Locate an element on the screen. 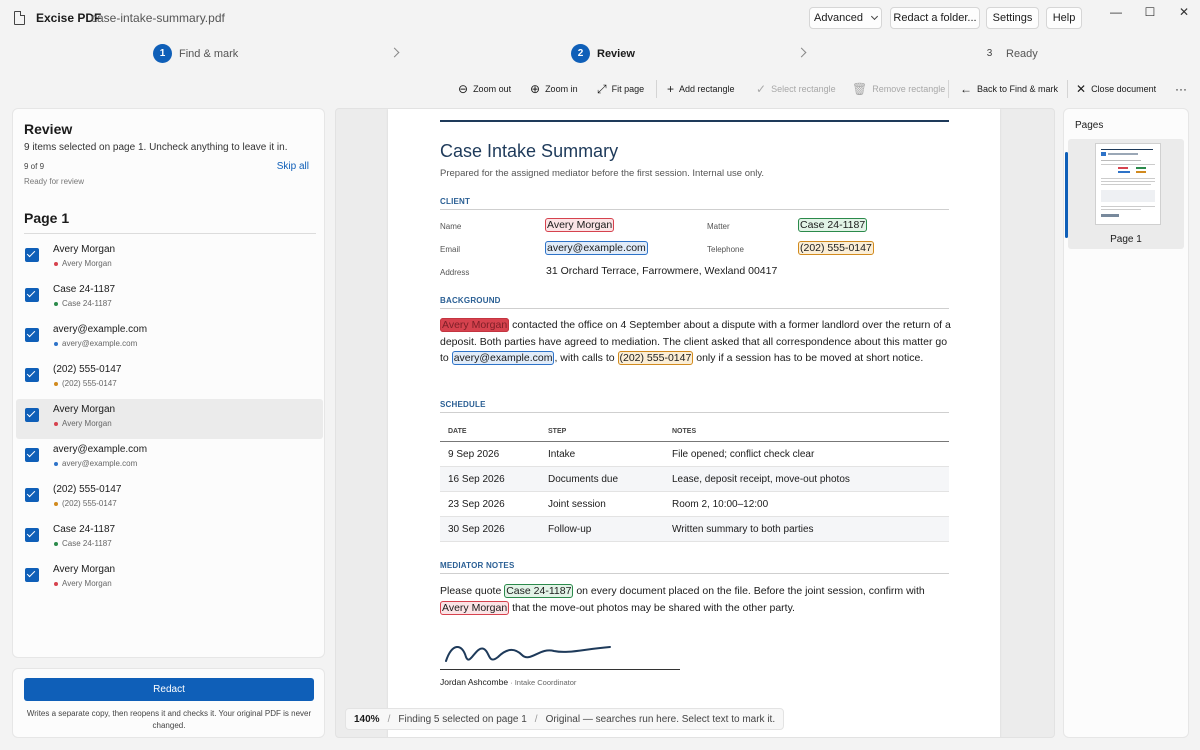 The image size is (1200, 750). fit-page-label: Fit page is located at coordinates (628, 89).